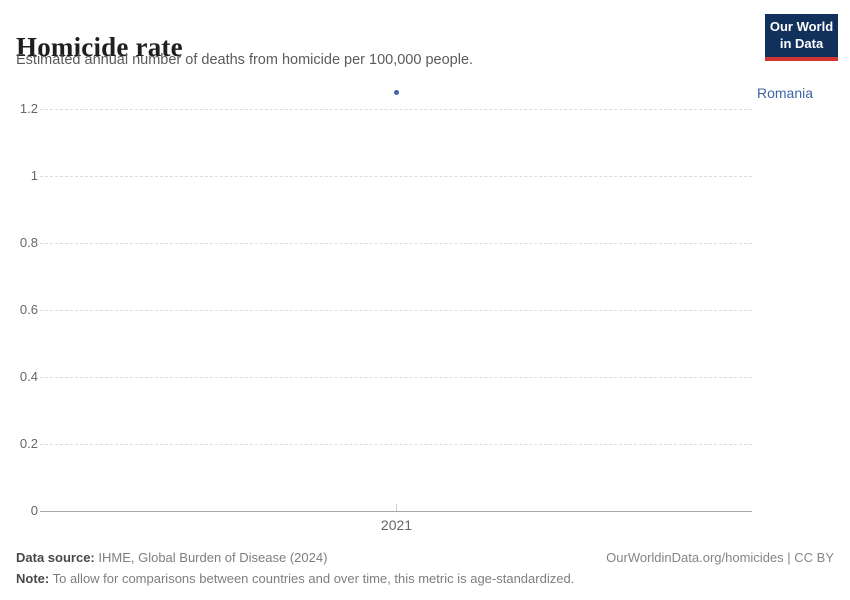 This screenshot has width=850, height=600. I want to click on x-tick-mark, so click(396, 507).